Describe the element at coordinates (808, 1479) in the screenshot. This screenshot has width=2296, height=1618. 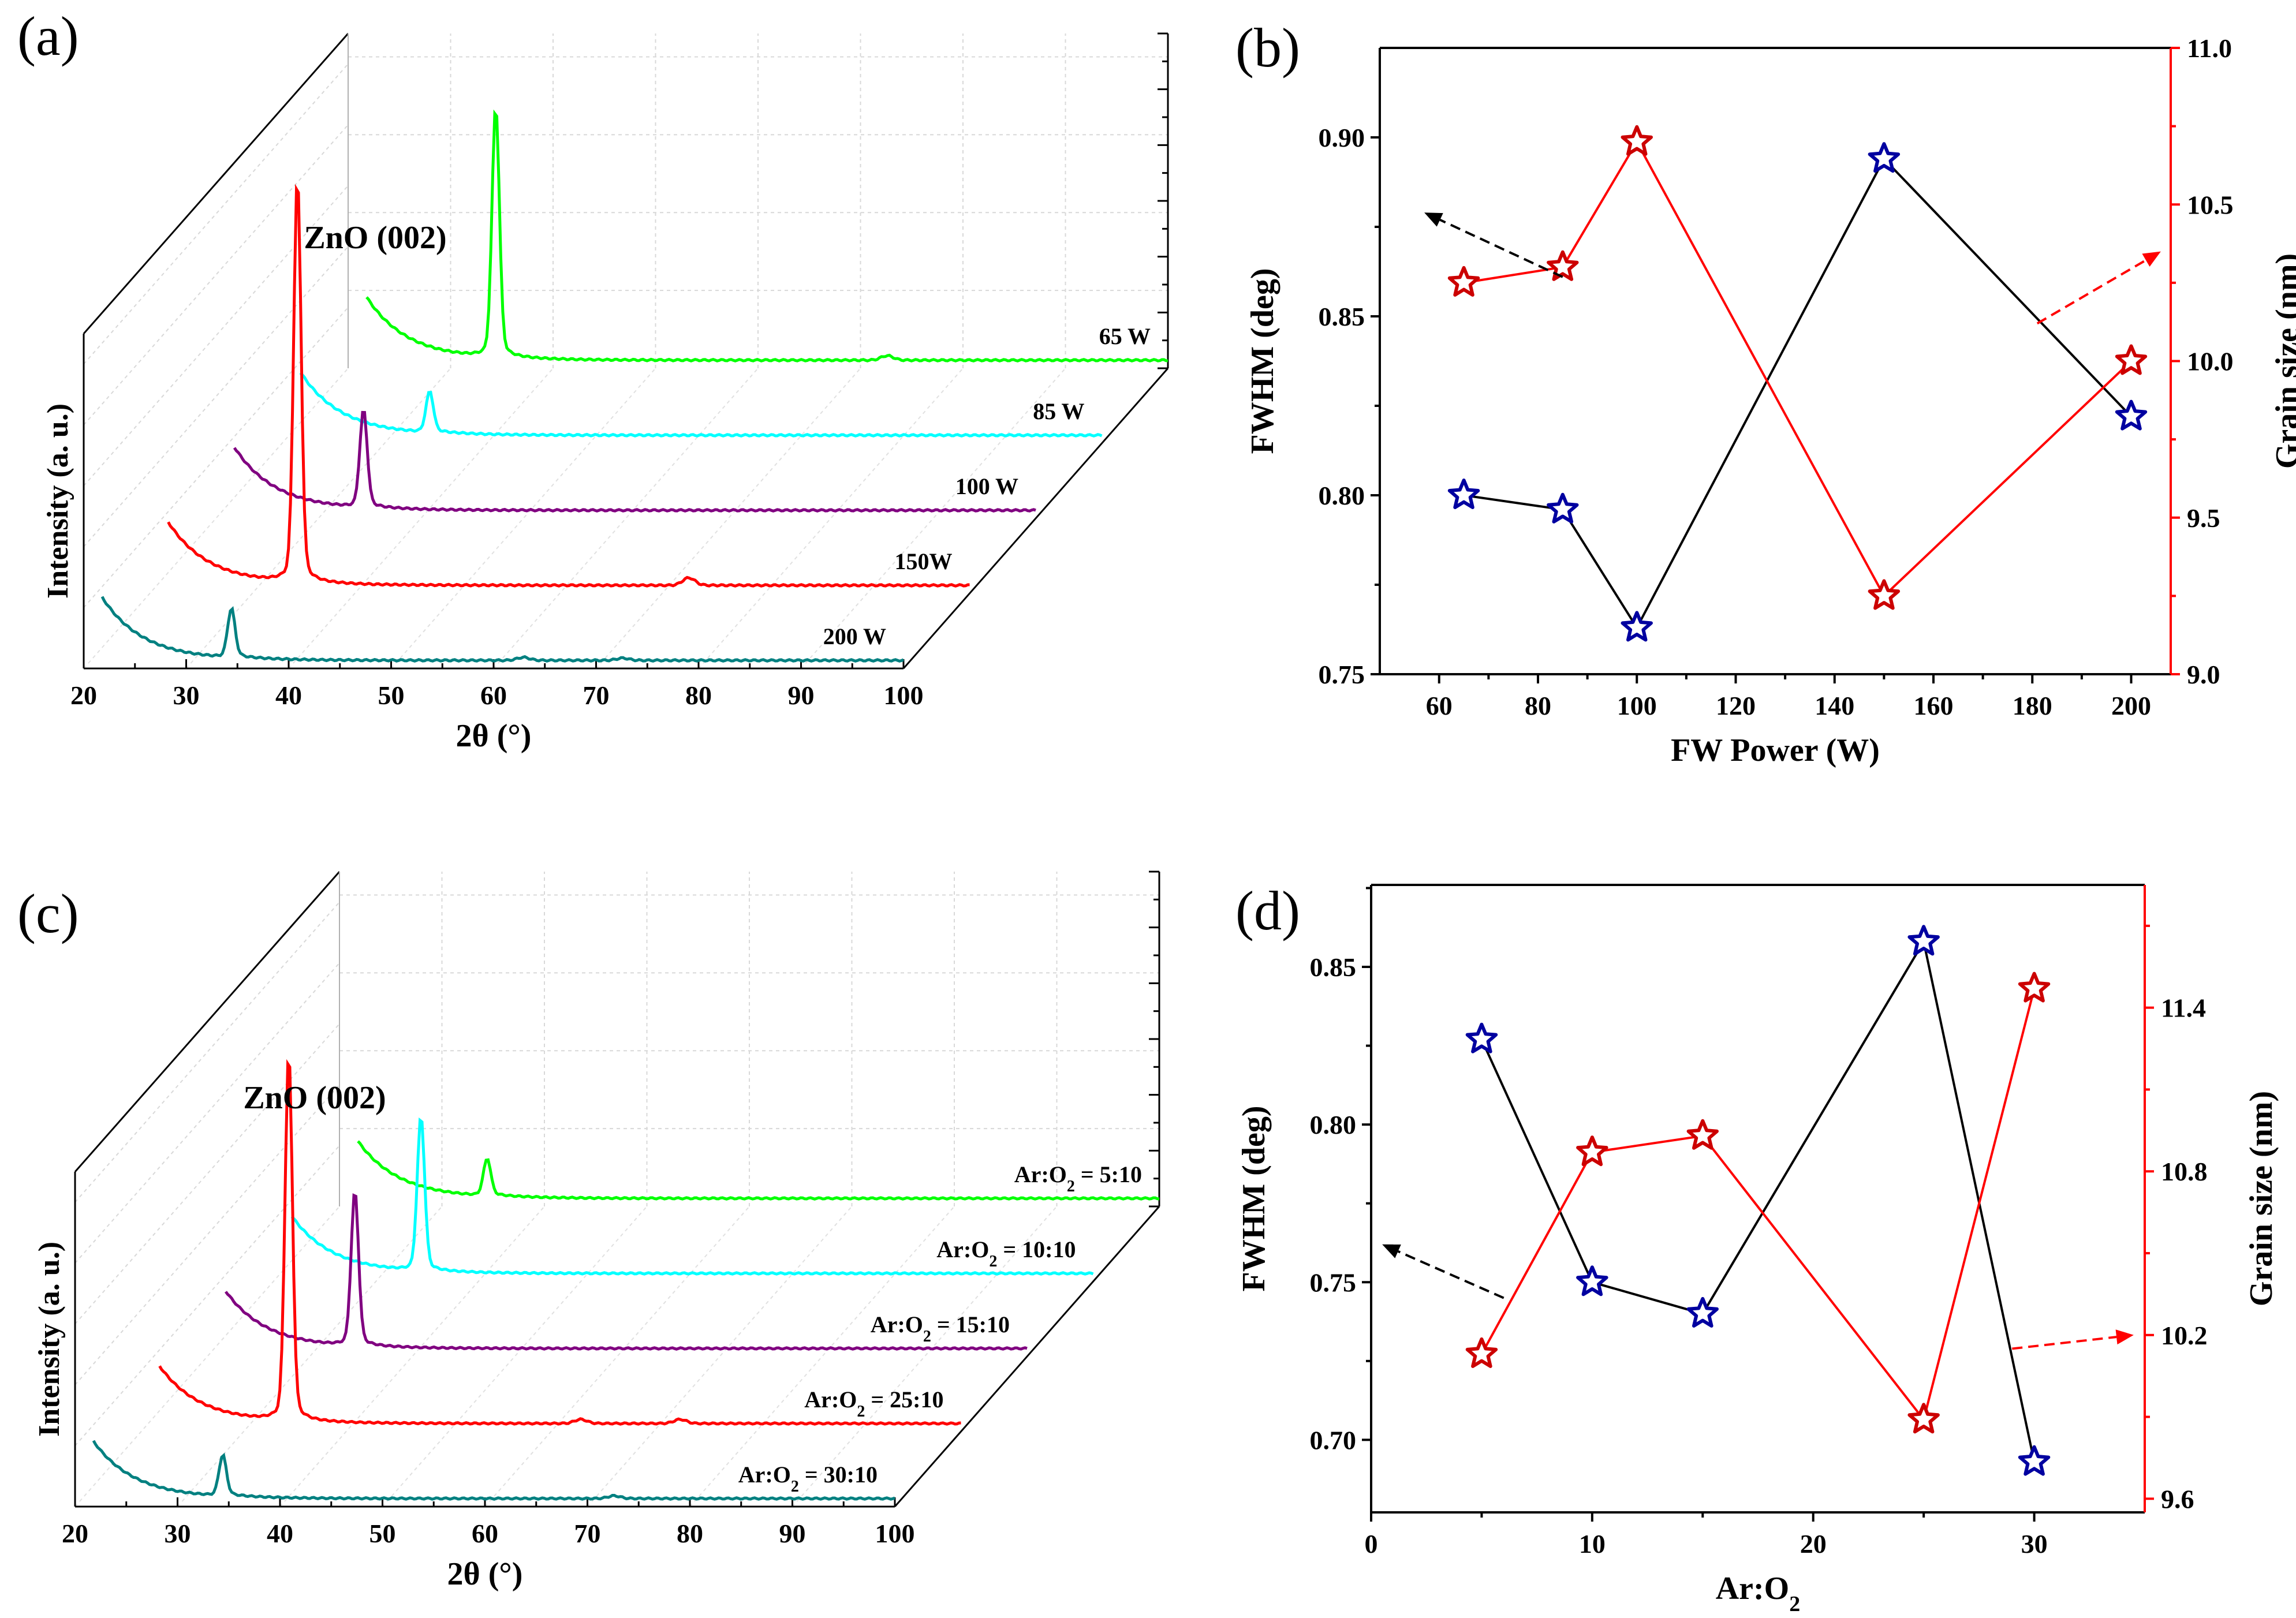
I see `series-label-0: Ar:O2 = 30:10` at that location.